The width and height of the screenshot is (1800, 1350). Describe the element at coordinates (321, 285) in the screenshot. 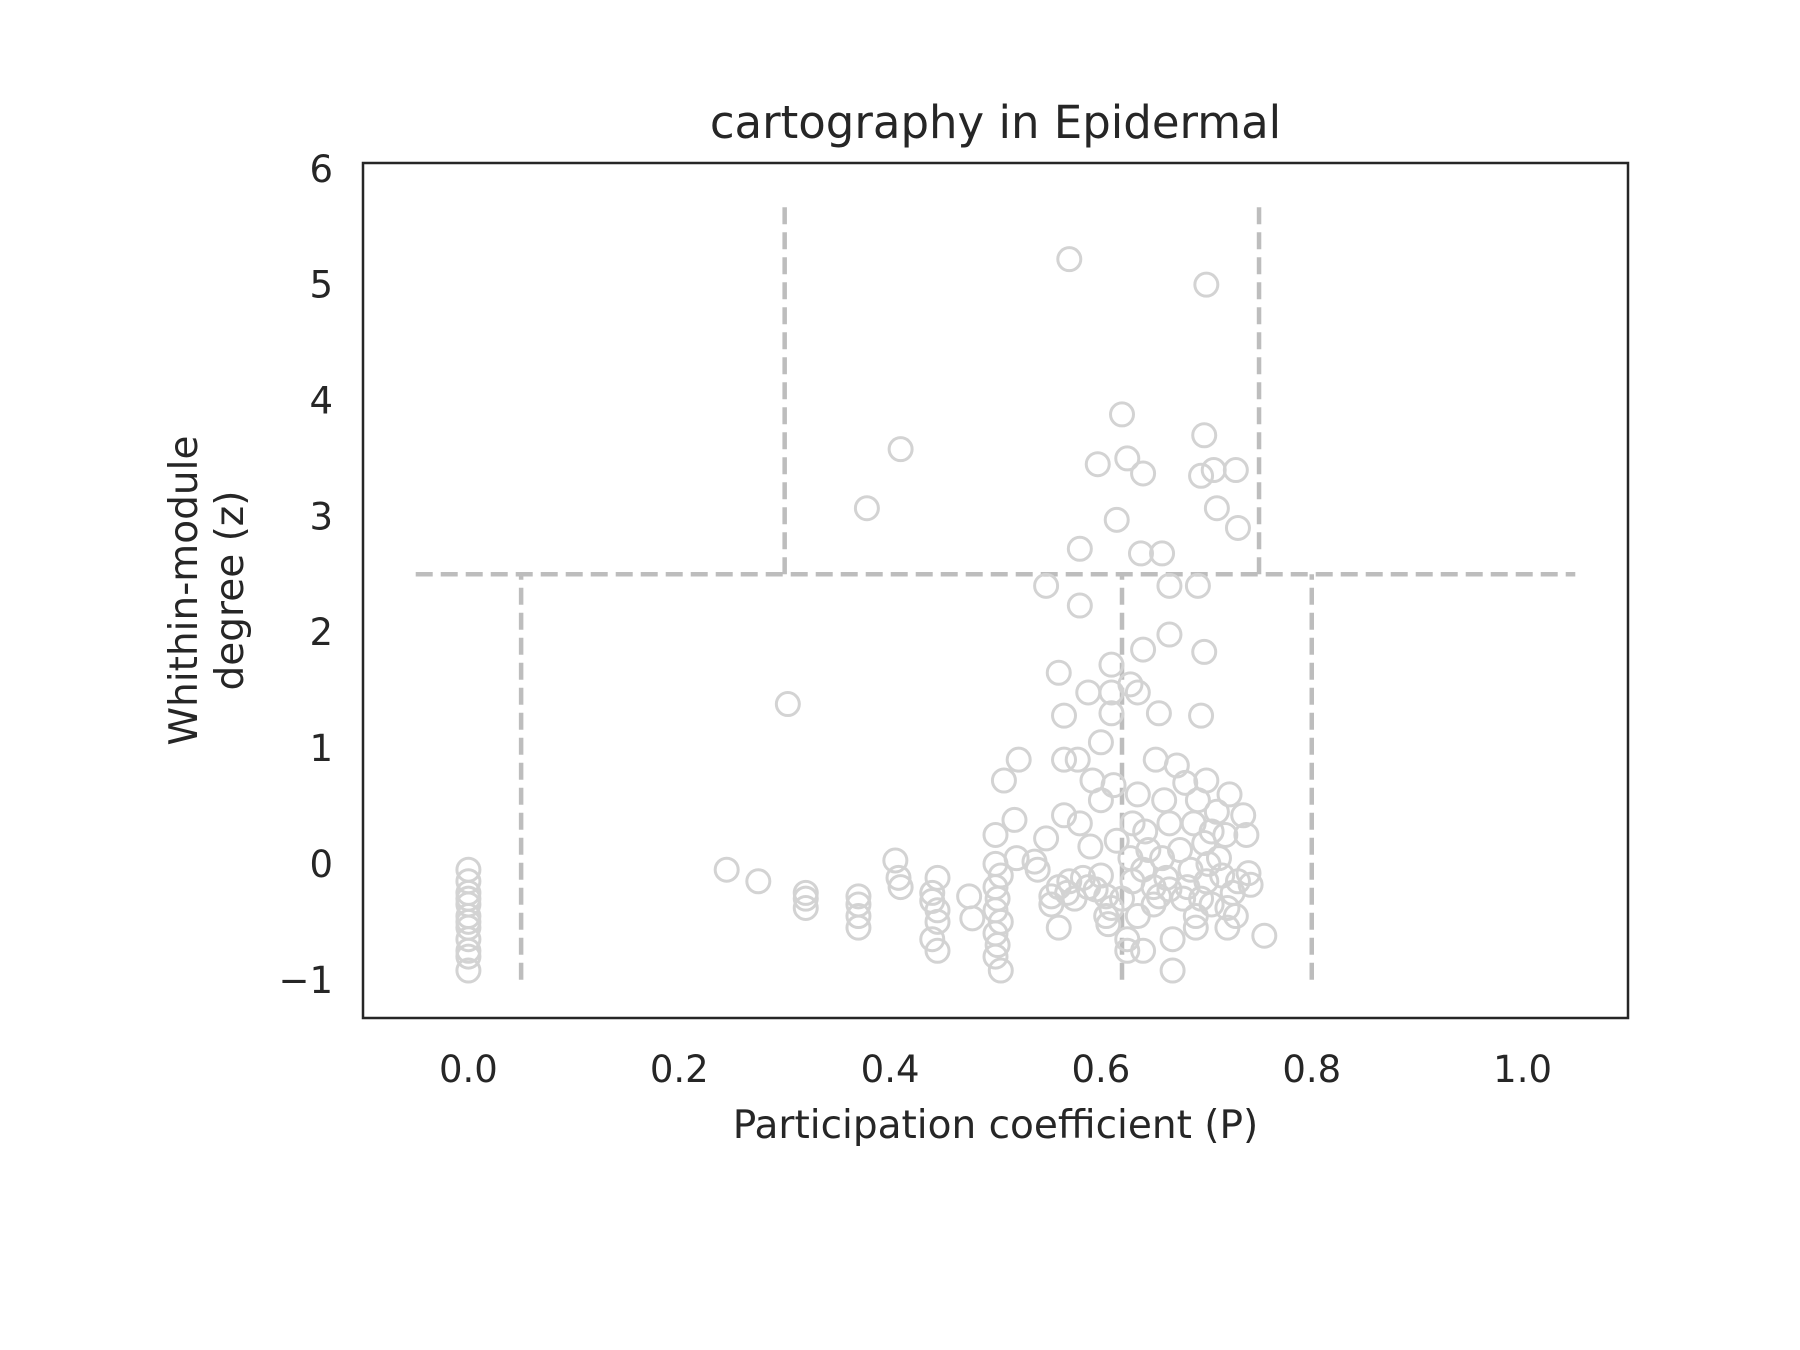

I see `y-tick-label: 5` at that location.